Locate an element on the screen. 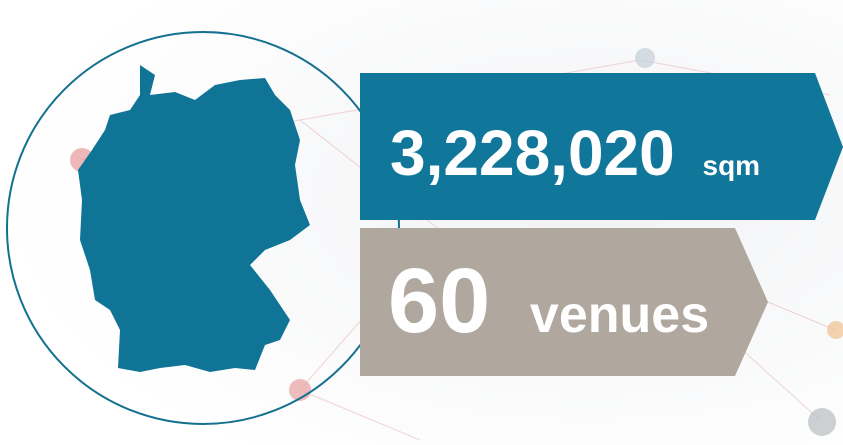 Image resolution: width=843 pixels, height=445 pixels. venues-unit: venues is located at coordinates (619, 315).